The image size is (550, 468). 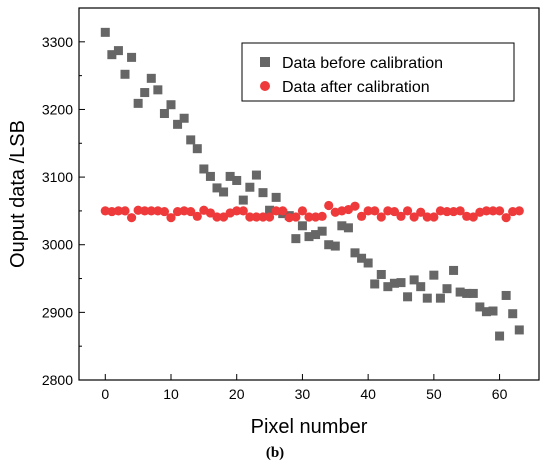 I want to click on y-axis-title: Ouput data /LSB, so click(x=18, y=194).